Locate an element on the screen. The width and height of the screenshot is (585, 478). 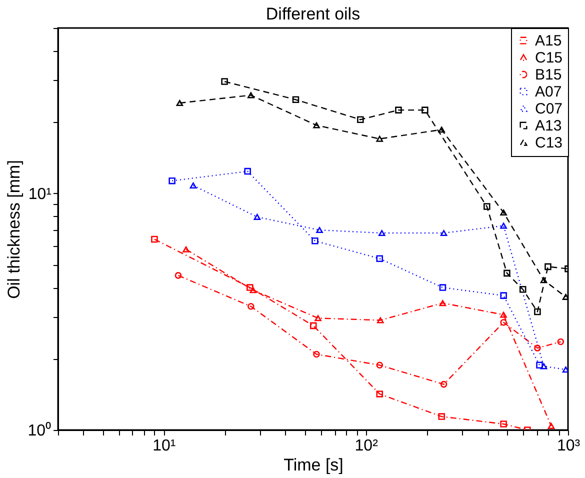
x-tick-label: 10² is located at coordinates (366, 446).